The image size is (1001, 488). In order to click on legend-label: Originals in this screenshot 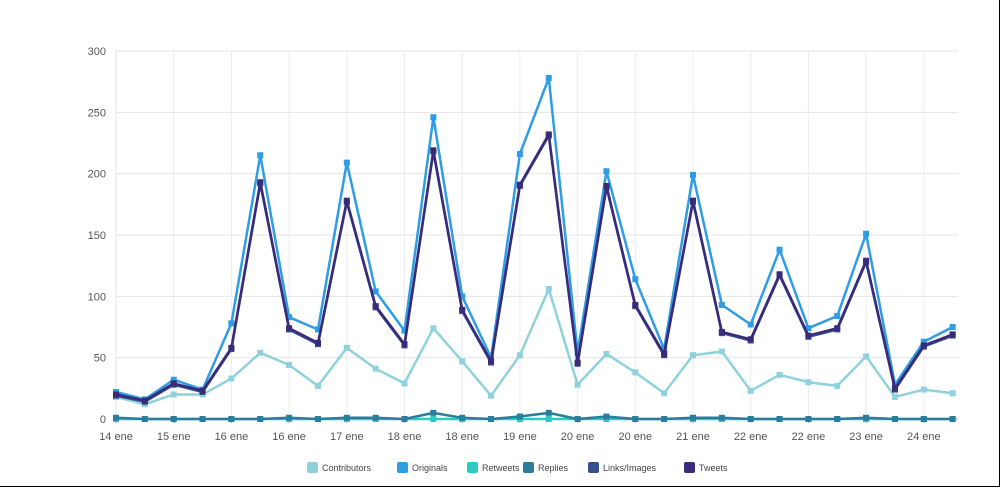, I will do `click(430, 468)`.